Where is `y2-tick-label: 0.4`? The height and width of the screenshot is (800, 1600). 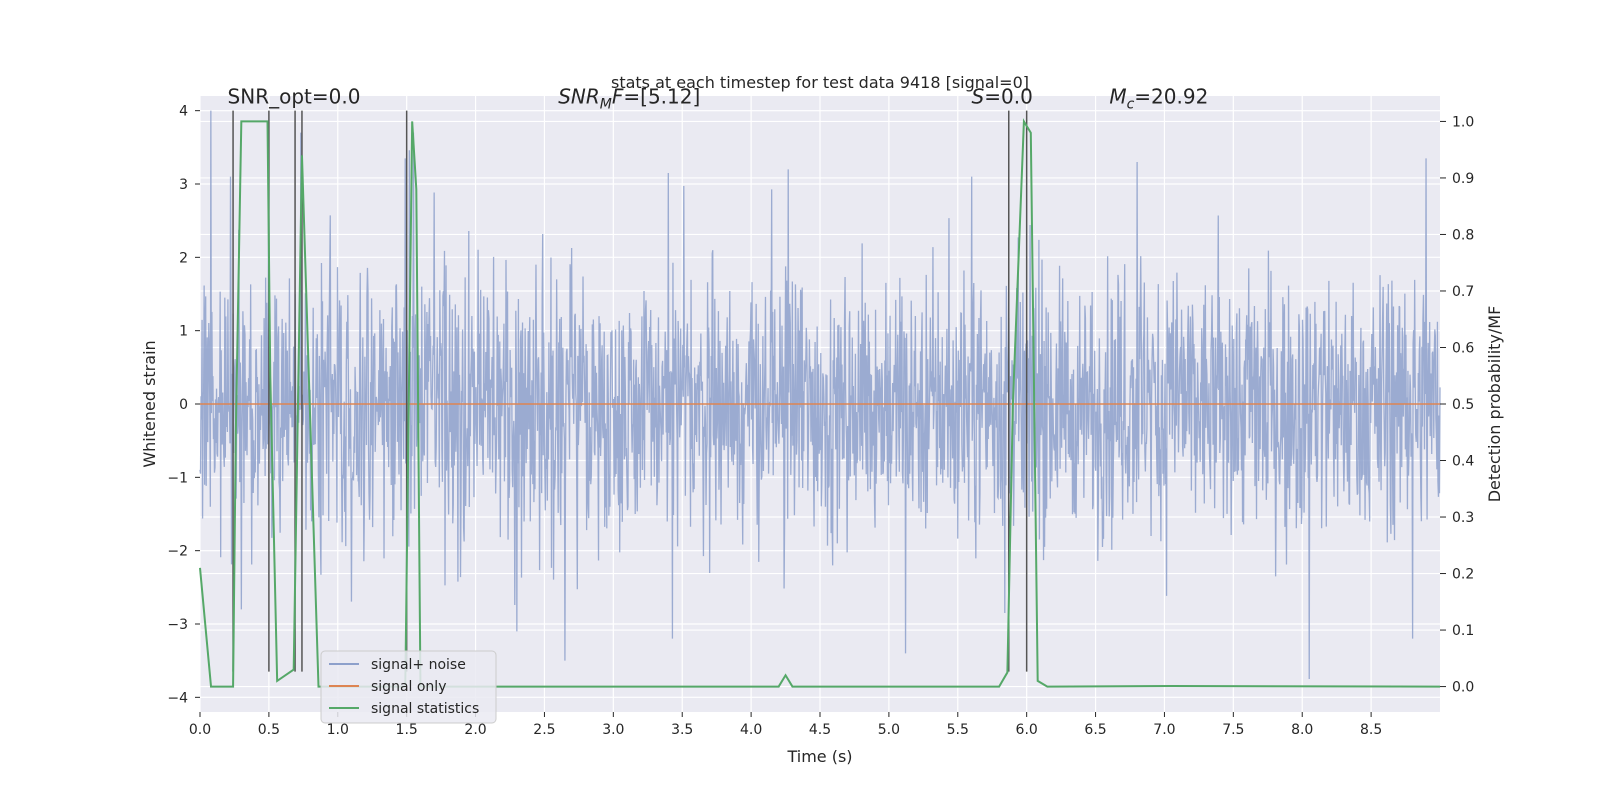
y2-tick-label: 0.4 is located at coordinates (1463, 462).